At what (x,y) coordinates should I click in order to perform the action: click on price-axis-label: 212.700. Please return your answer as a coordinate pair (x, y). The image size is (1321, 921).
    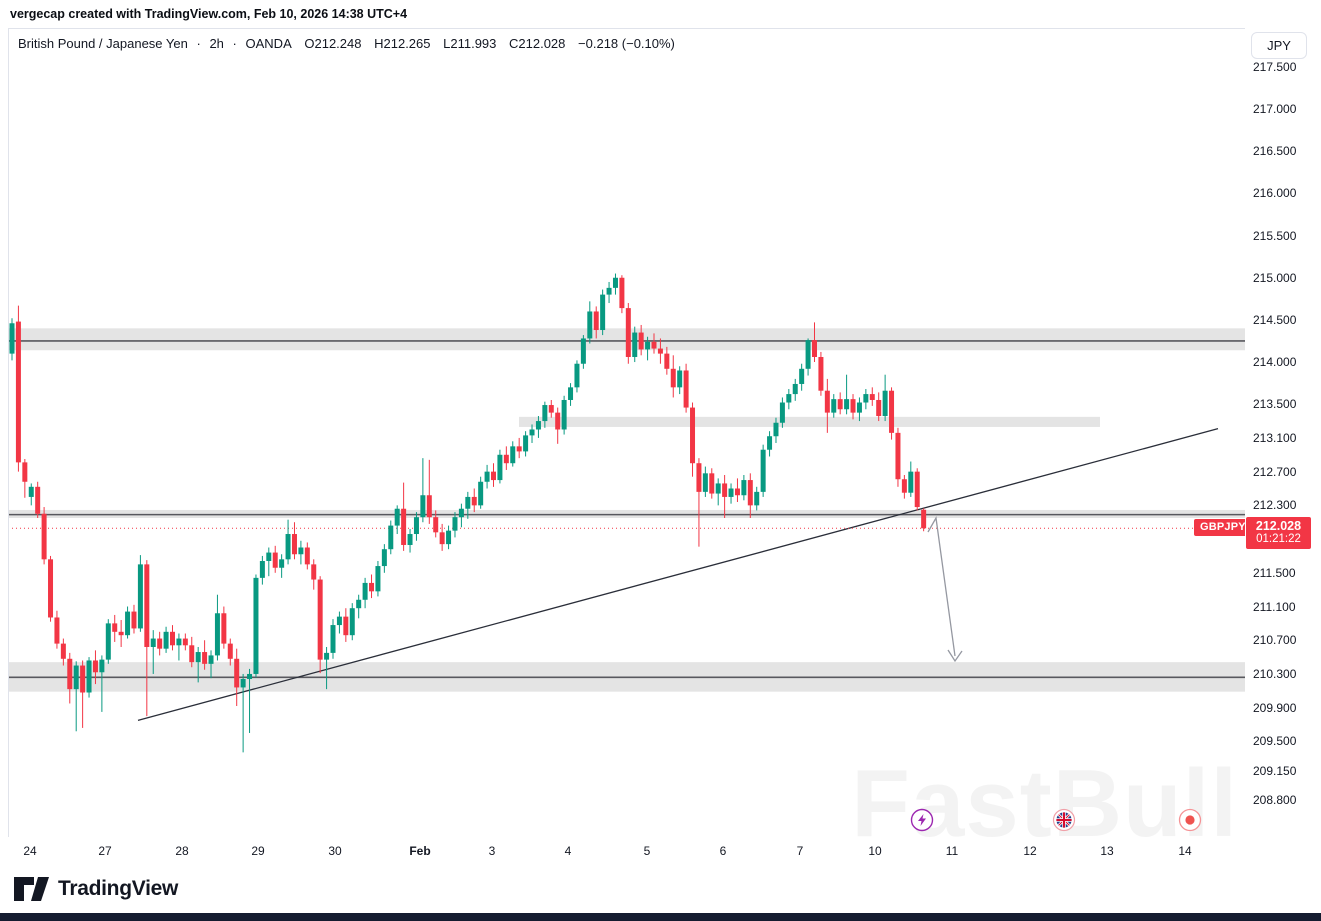
    Looking at the image, I should click on (1275, 471).